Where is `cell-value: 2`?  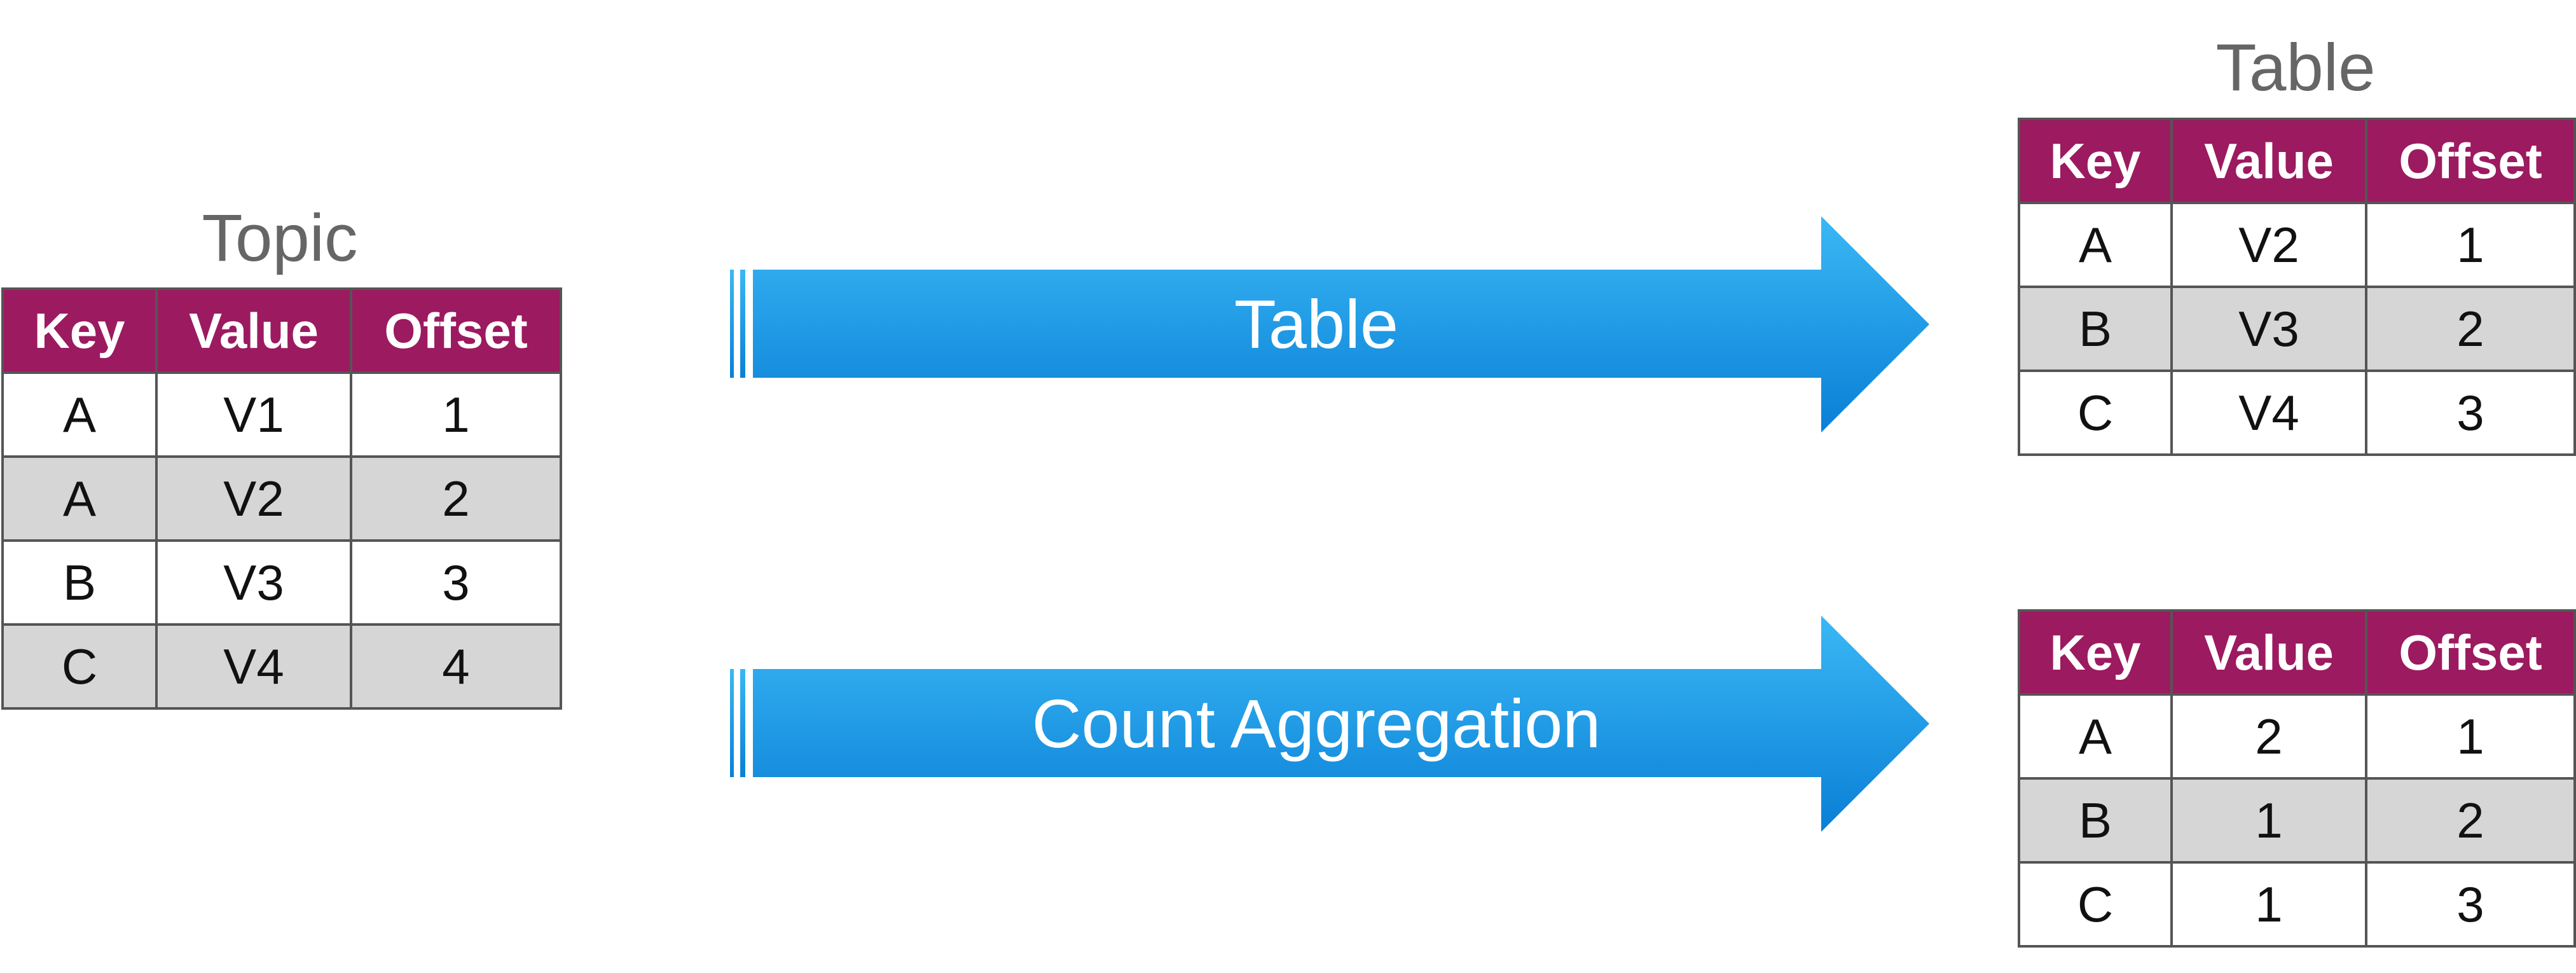
cell-value: 2 is located at coordinates (2268, 736).